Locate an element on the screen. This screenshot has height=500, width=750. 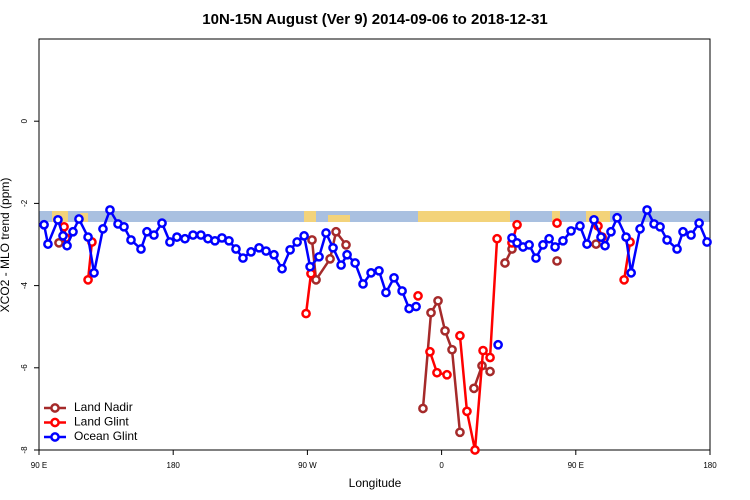
ocean-band is located at coordinates (374, 216).